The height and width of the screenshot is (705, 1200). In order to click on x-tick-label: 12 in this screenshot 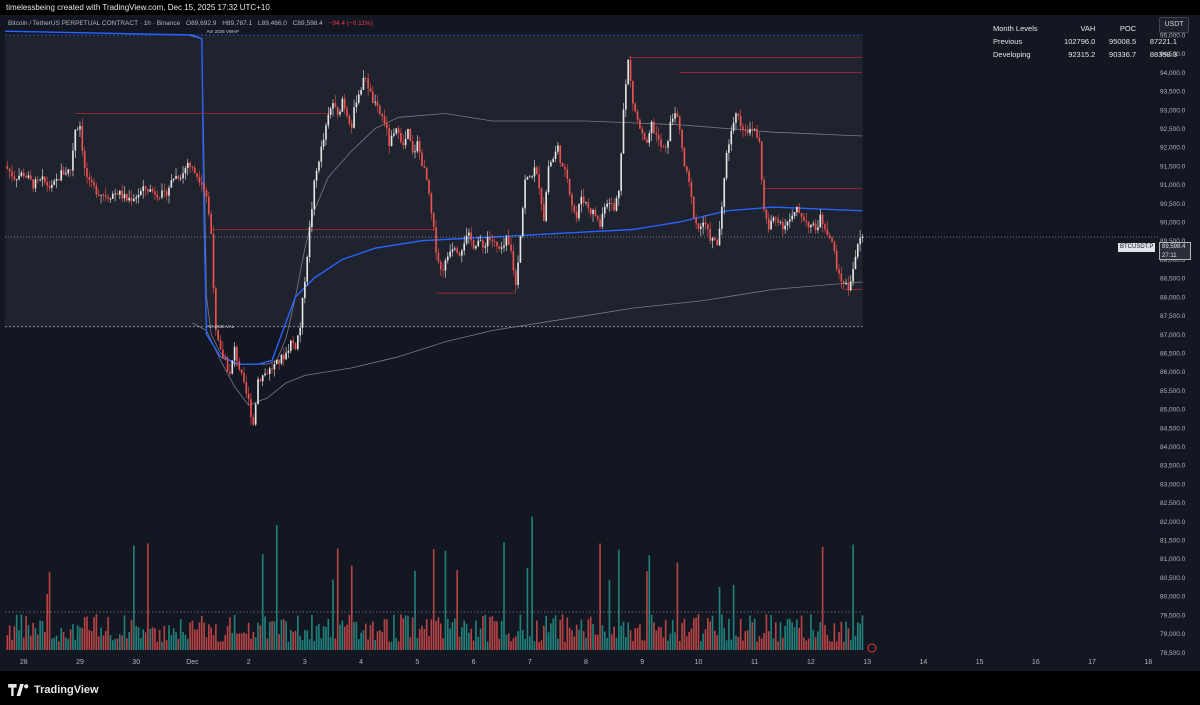, I will do `click(811, 662)`.